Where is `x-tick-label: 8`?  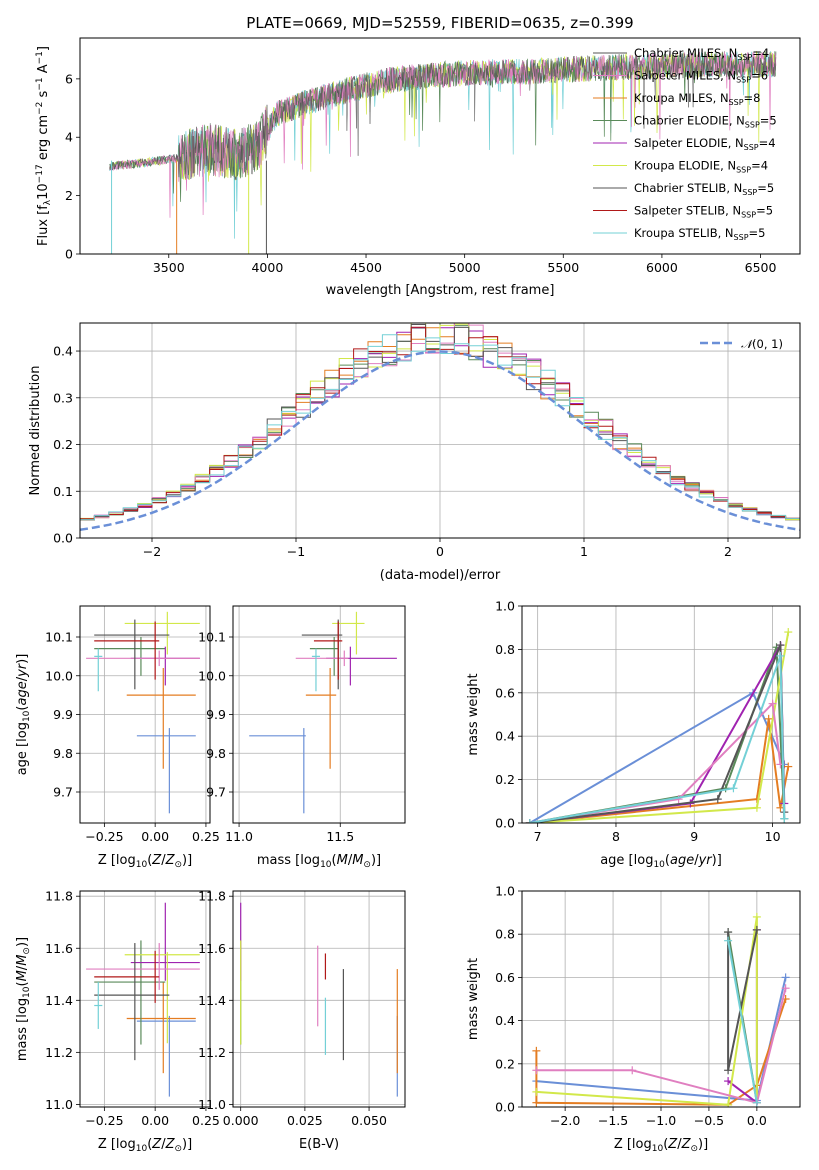 x-tick-label: 8 is located at coordinates (616, 836).